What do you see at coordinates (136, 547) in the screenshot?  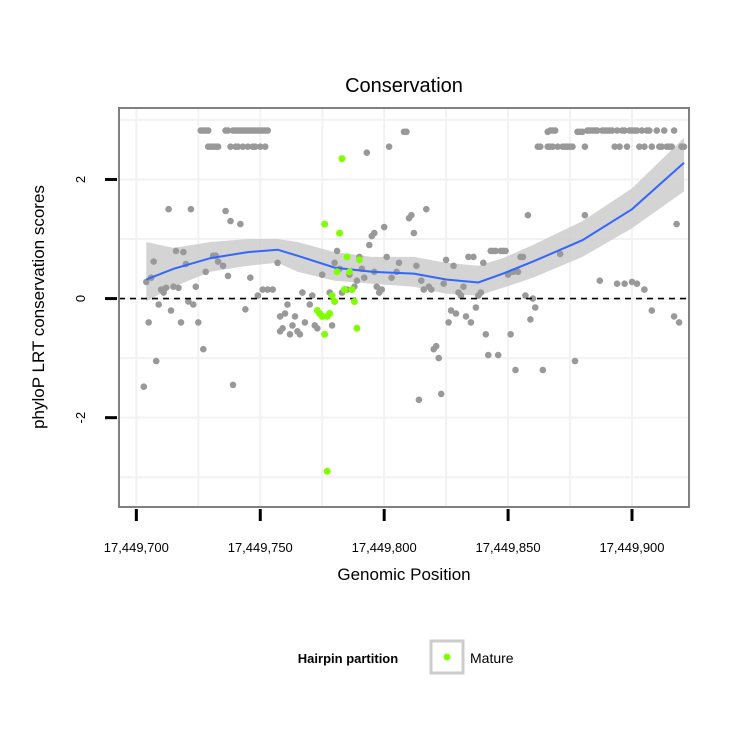 I see `x-tick-label: 17,449,700` at bounding box center [136, 547].